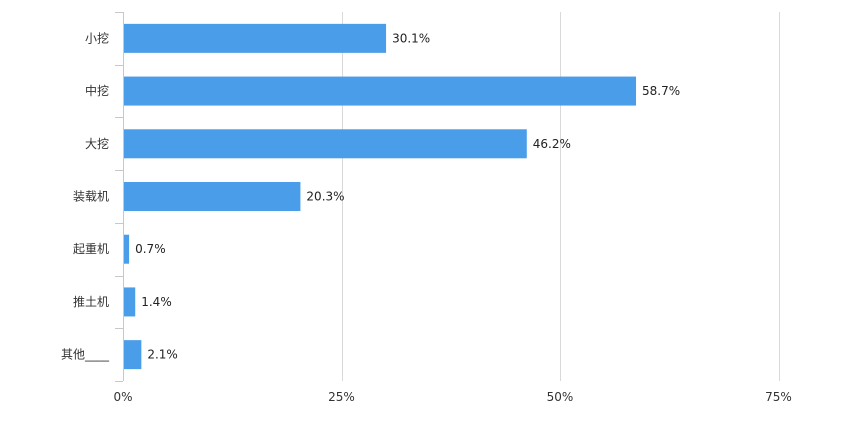 The image size is (866, 422). I want to click on data-label-2: 58.7%, so click(661, 91).